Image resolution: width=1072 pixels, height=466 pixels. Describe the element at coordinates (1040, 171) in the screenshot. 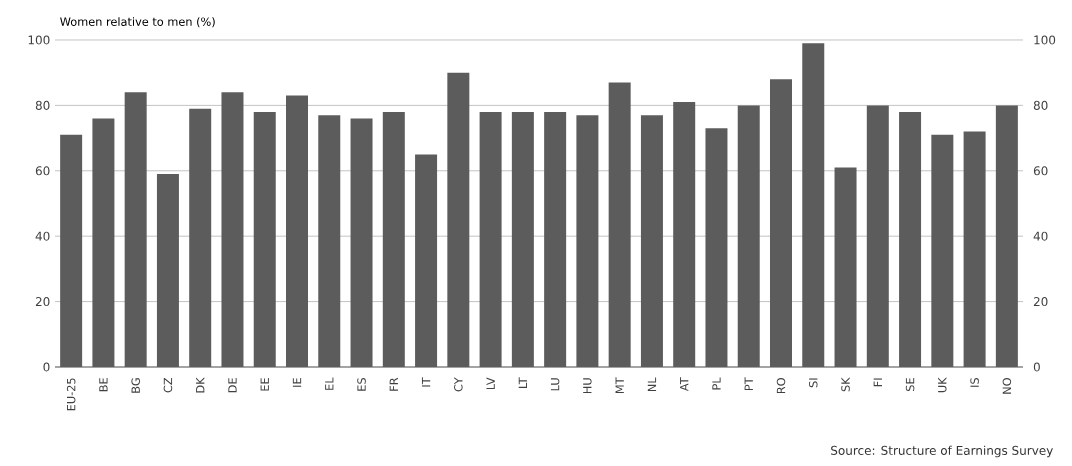

I see `y2-tick-label: 60` at that location.